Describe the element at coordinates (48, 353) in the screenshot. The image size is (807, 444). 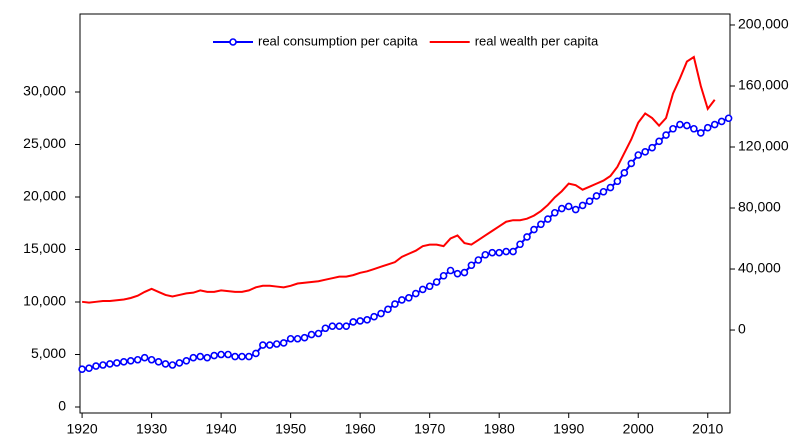
I see `y-tick-label: 5,000` at that location.